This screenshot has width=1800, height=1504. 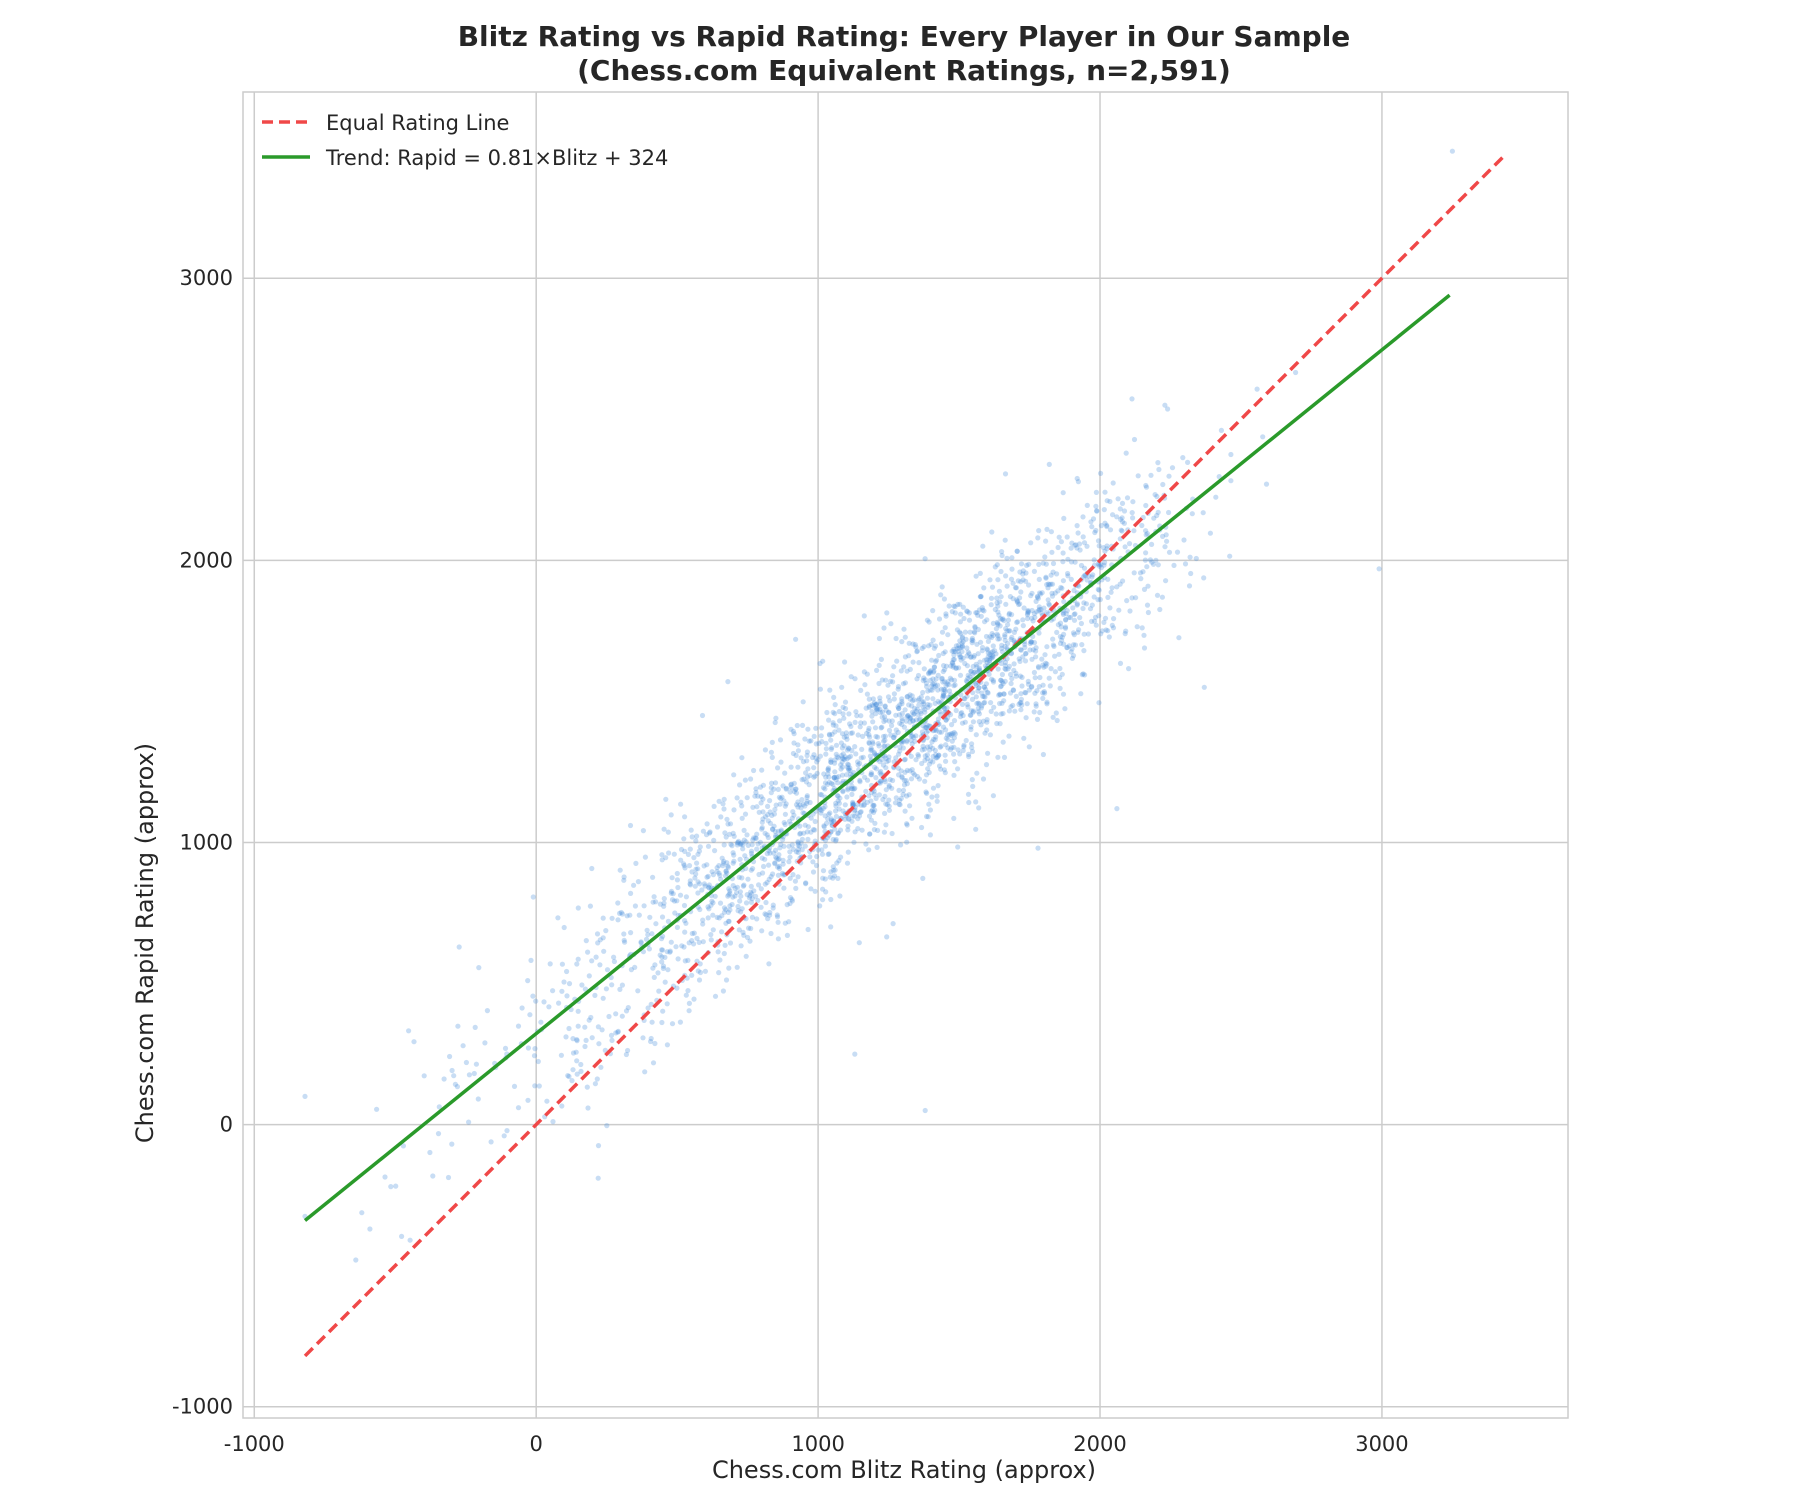 What do you see at coordinates (206, 842) in the screenshot?
I see `y-tick-label: 1000` at bounding box center [206, 842].